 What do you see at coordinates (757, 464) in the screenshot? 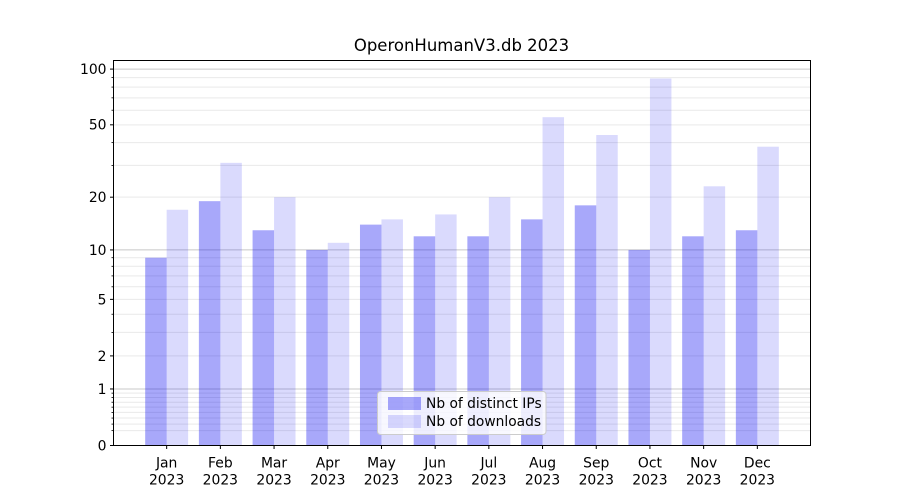
I see `x-tick-label-month: Dec` at bounding box center [757, 464].